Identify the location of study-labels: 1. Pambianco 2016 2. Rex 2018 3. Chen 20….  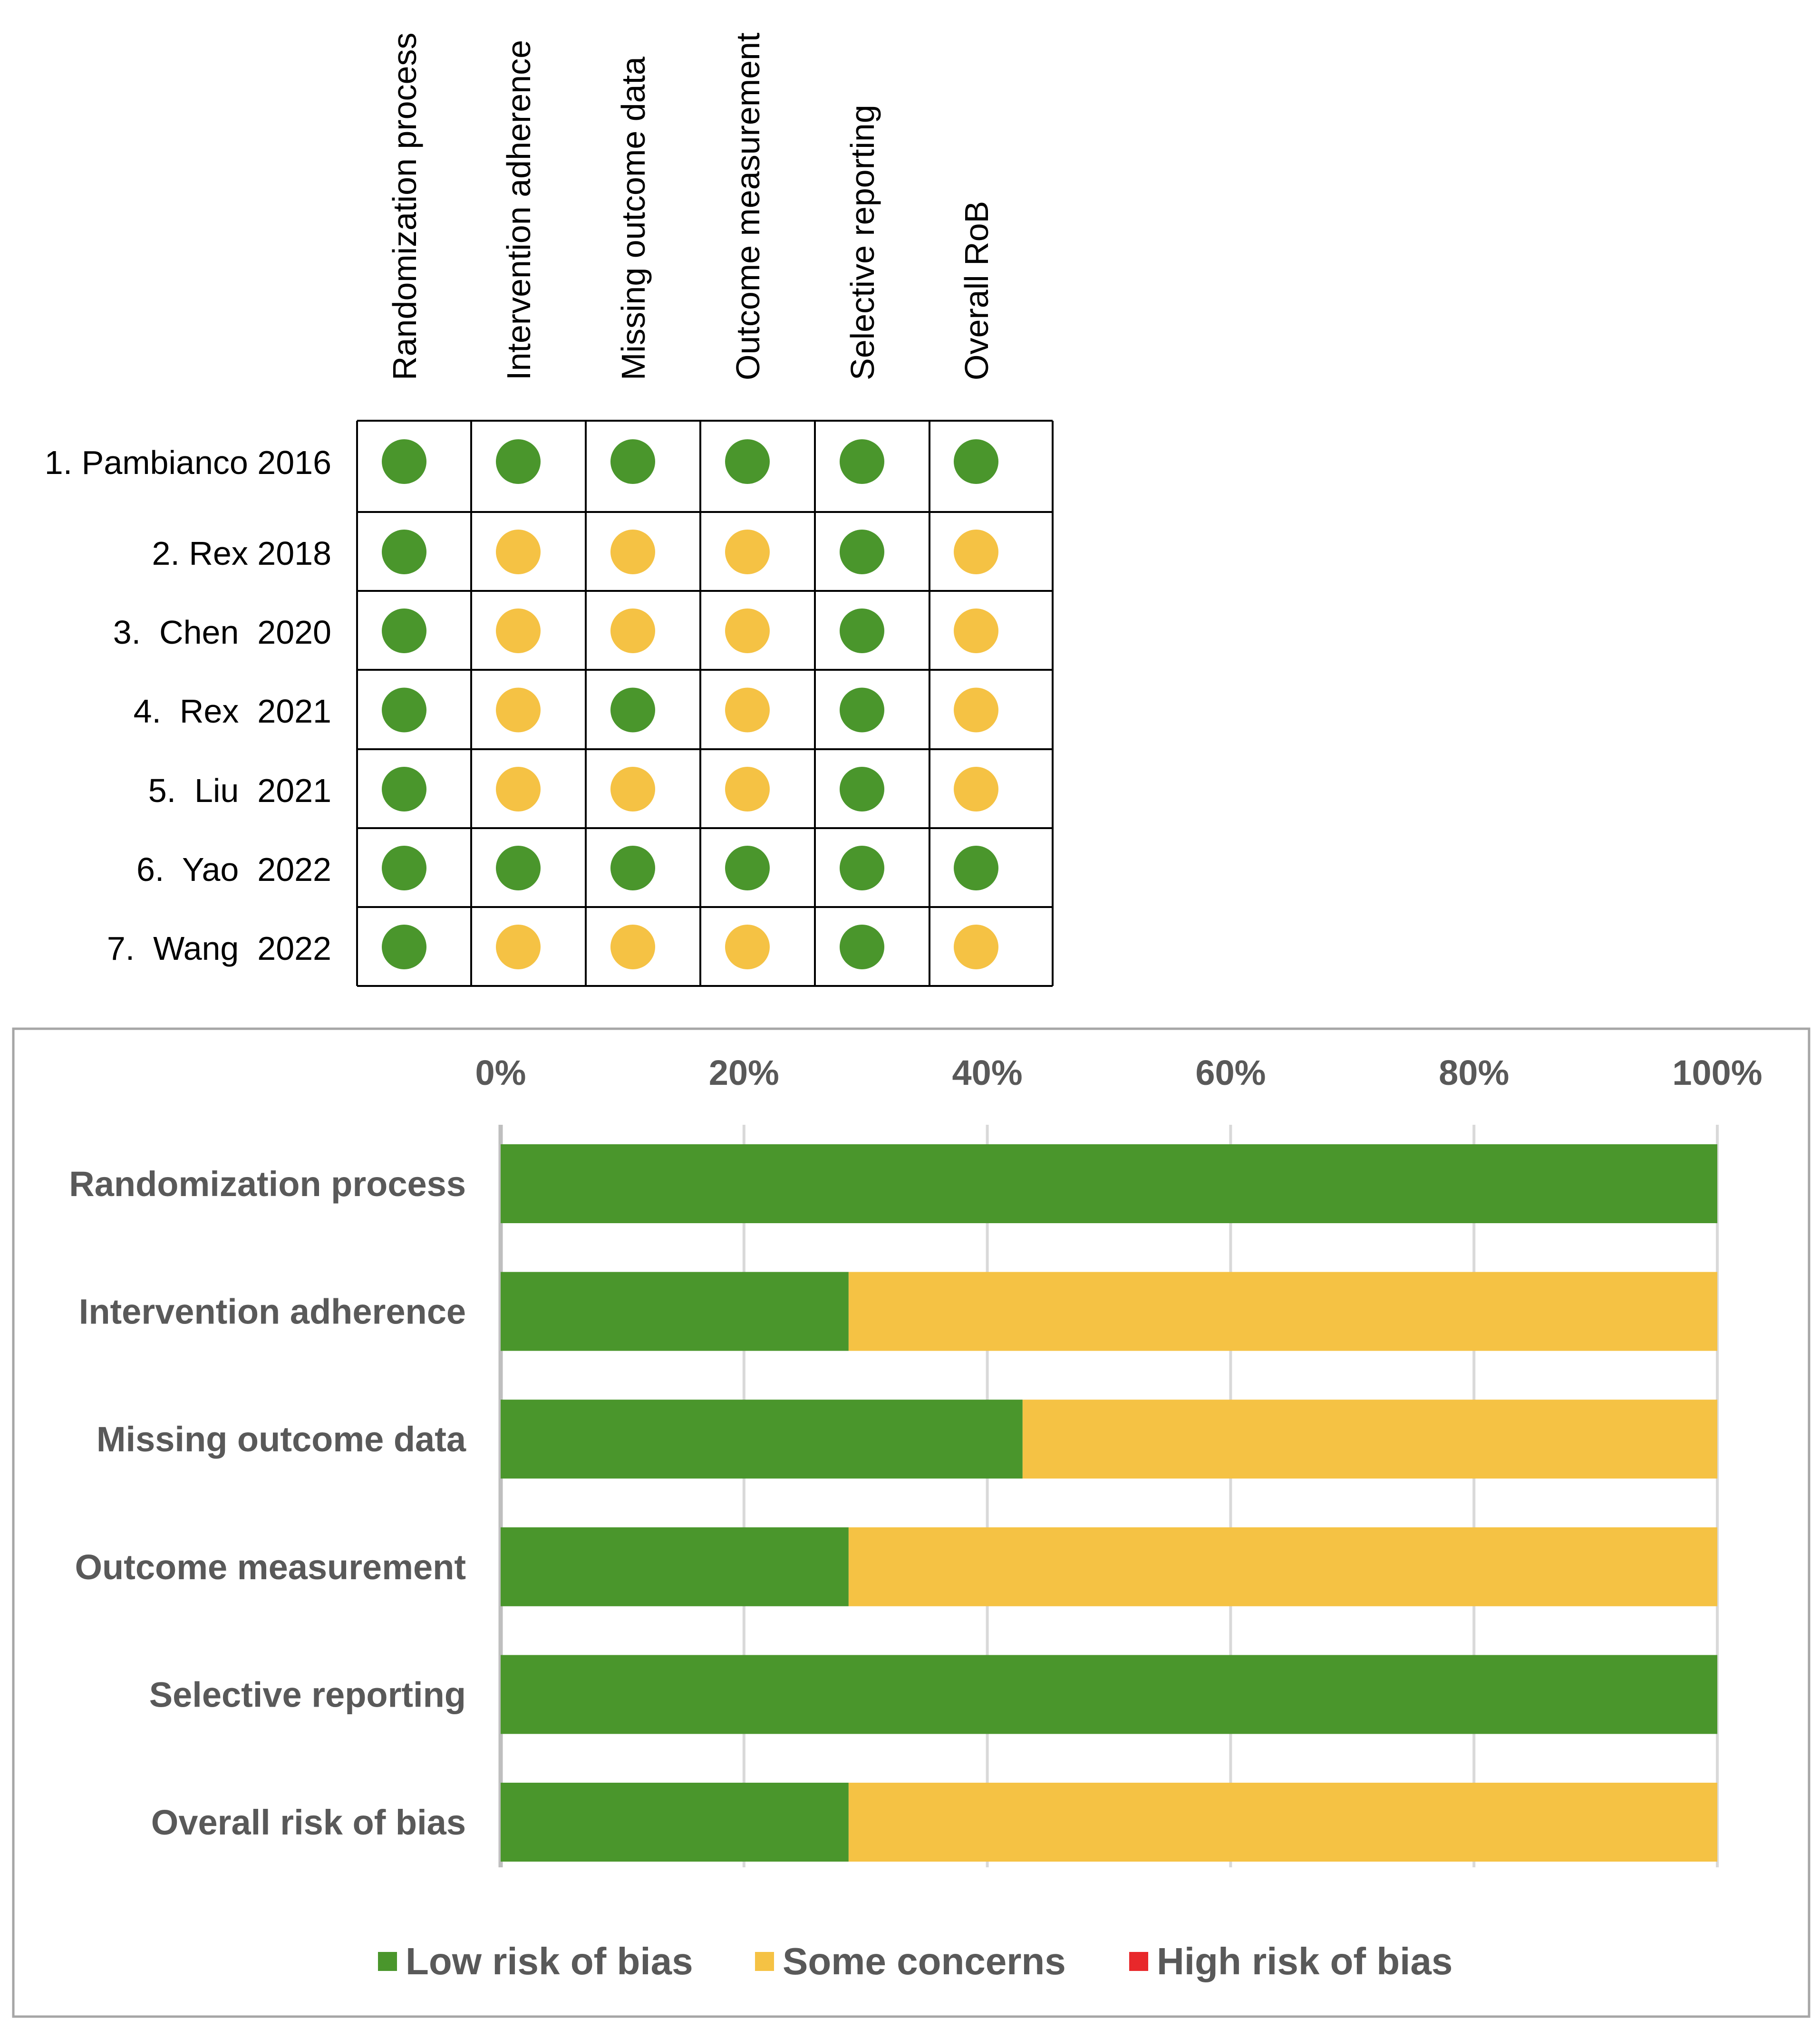
(188, 705).